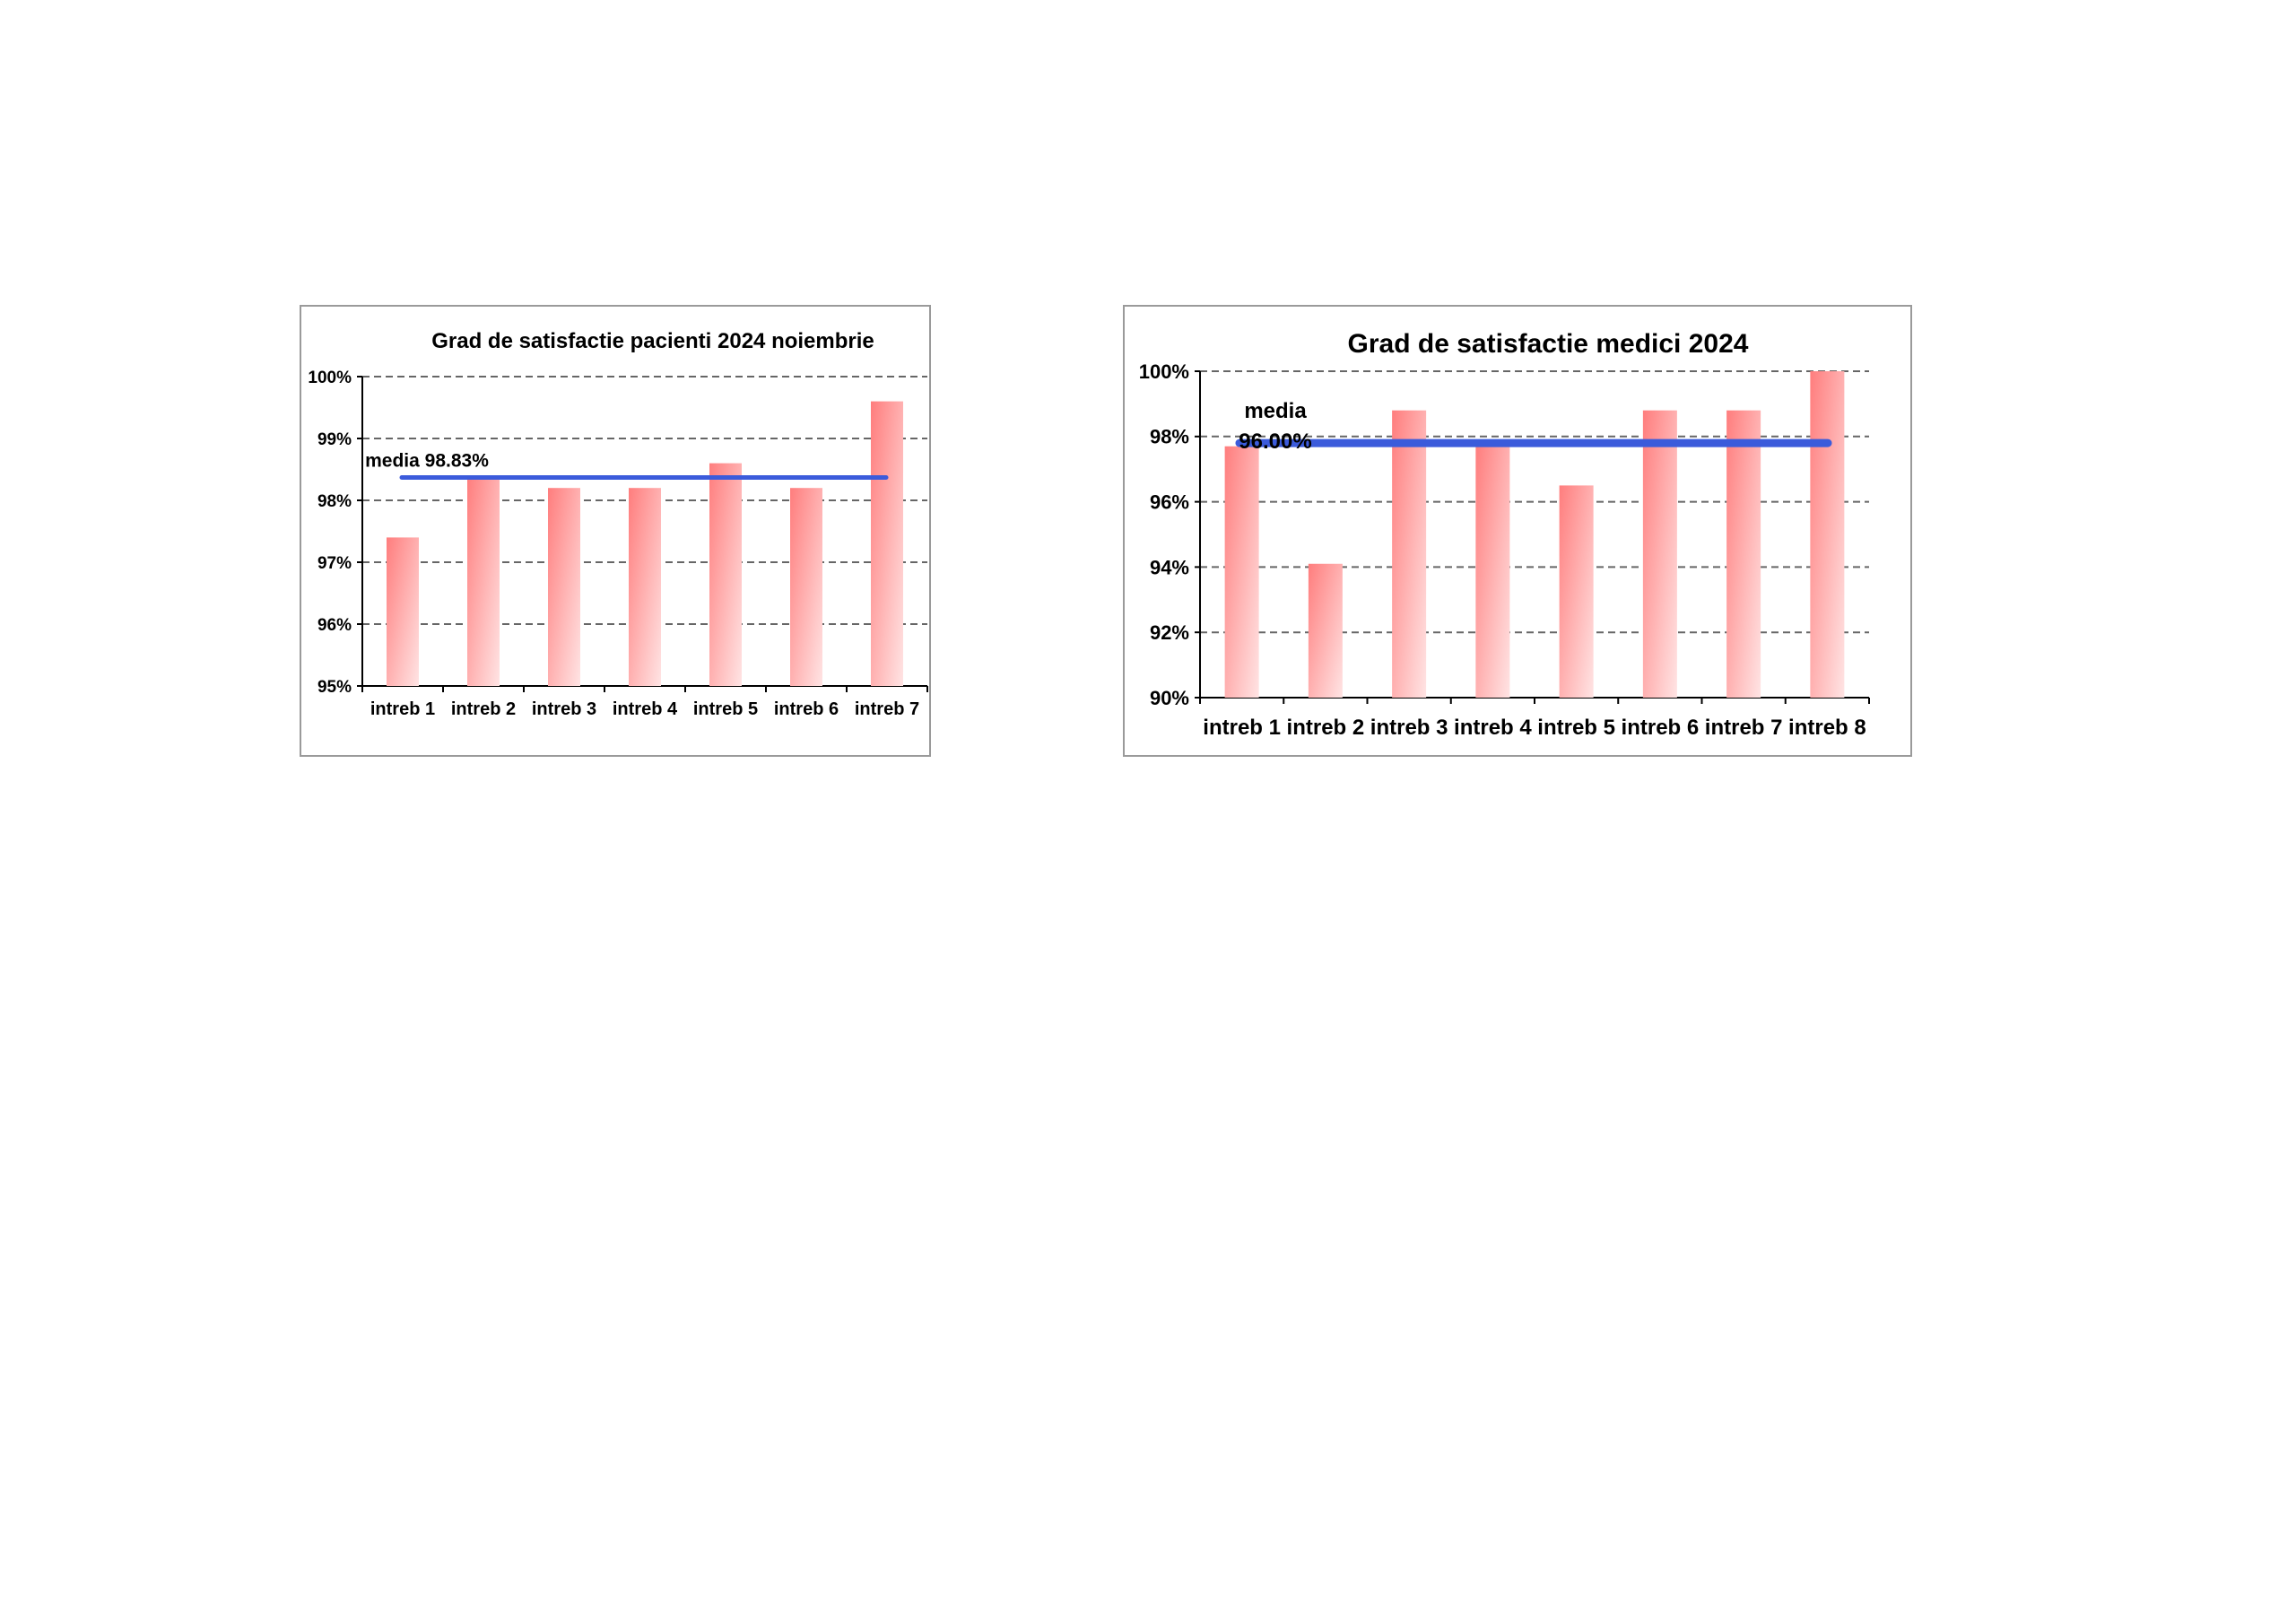  I want to click on average-label: media, so click(1275, 411).